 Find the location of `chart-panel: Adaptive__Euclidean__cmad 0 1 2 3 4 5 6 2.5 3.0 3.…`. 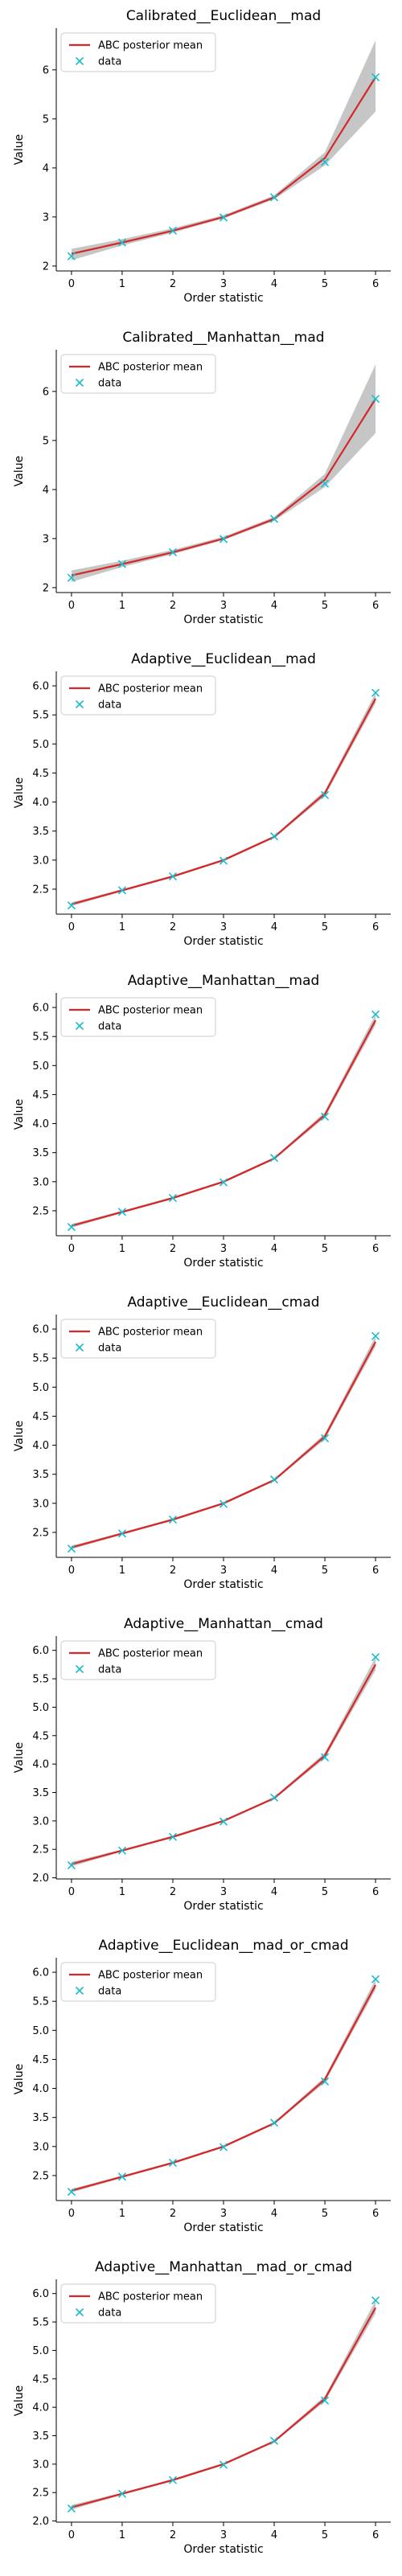

chart-panel: Adaptive__Euclidean__cmad 0 1 2 3 4 5 6 2.5 3.0 3.… is located at coordinates (201, 1447).